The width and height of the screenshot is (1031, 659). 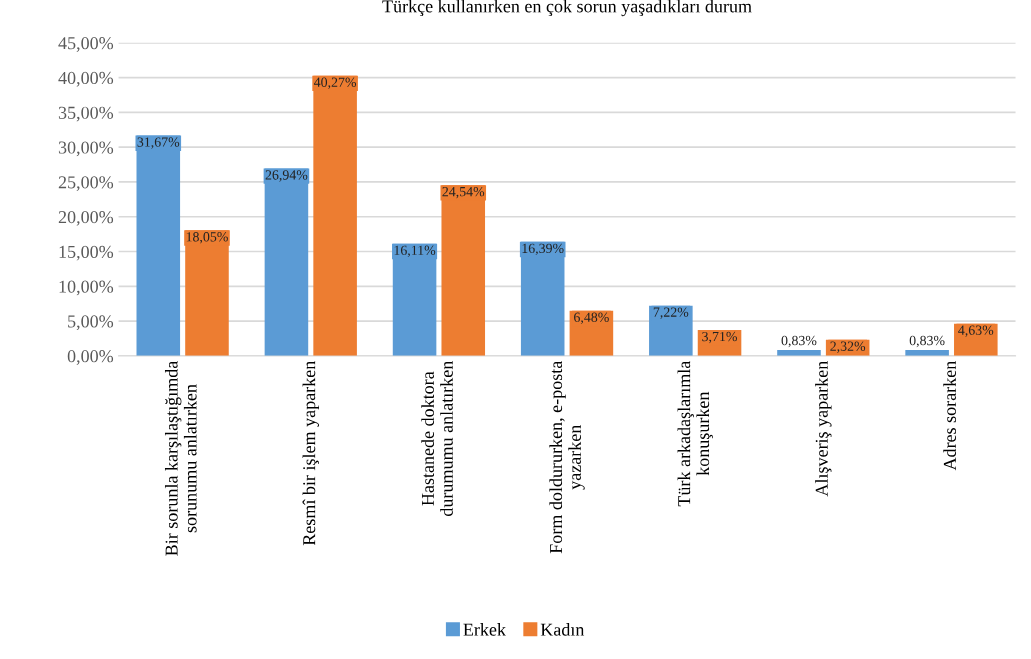 I want to click on y-tick-label: 30,00%, so click(x=86, y=149).